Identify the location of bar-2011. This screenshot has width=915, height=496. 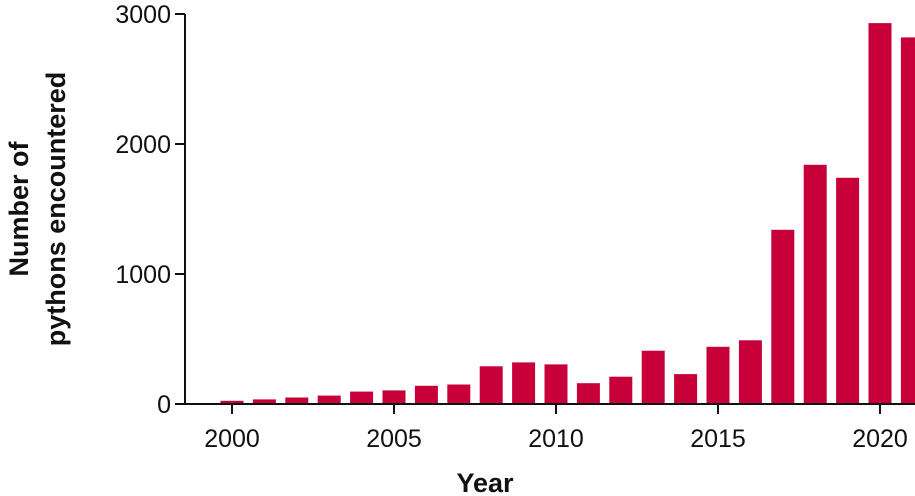
(588, 393).